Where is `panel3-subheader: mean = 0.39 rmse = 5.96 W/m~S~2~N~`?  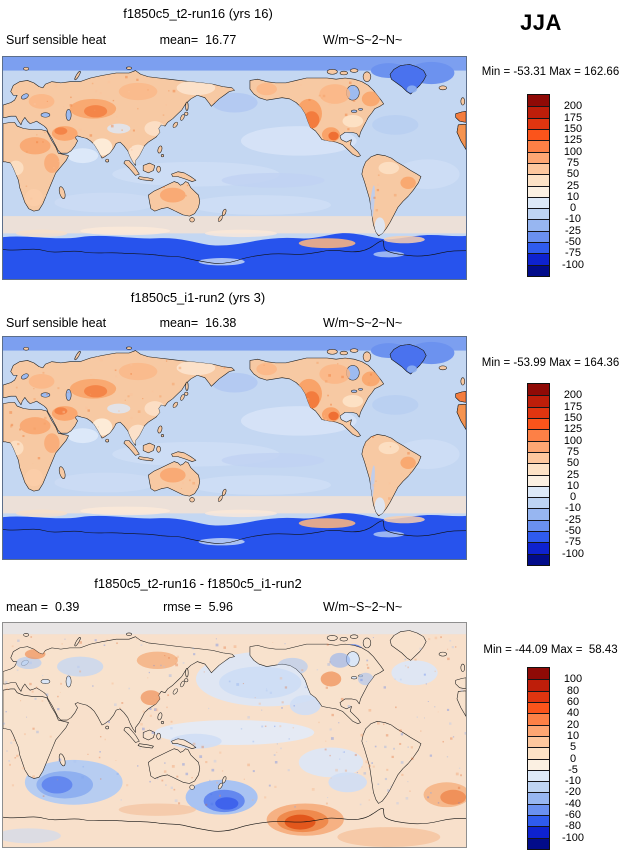
panel3-subheader: mean = 0.39 rmse = 5.96 W/m~S~2~N~ is located at coordinates (235, 607).